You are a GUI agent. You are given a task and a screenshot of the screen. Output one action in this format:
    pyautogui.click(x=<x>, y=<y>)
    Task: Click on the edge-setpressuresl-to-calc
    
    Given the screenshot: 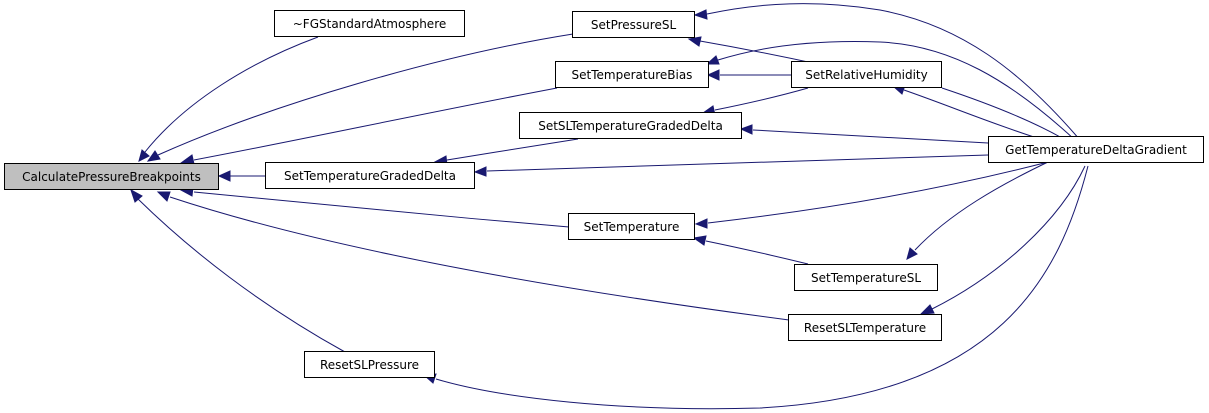 What is the action you would take?
    pyautogui.click(x=360, y=97)
    